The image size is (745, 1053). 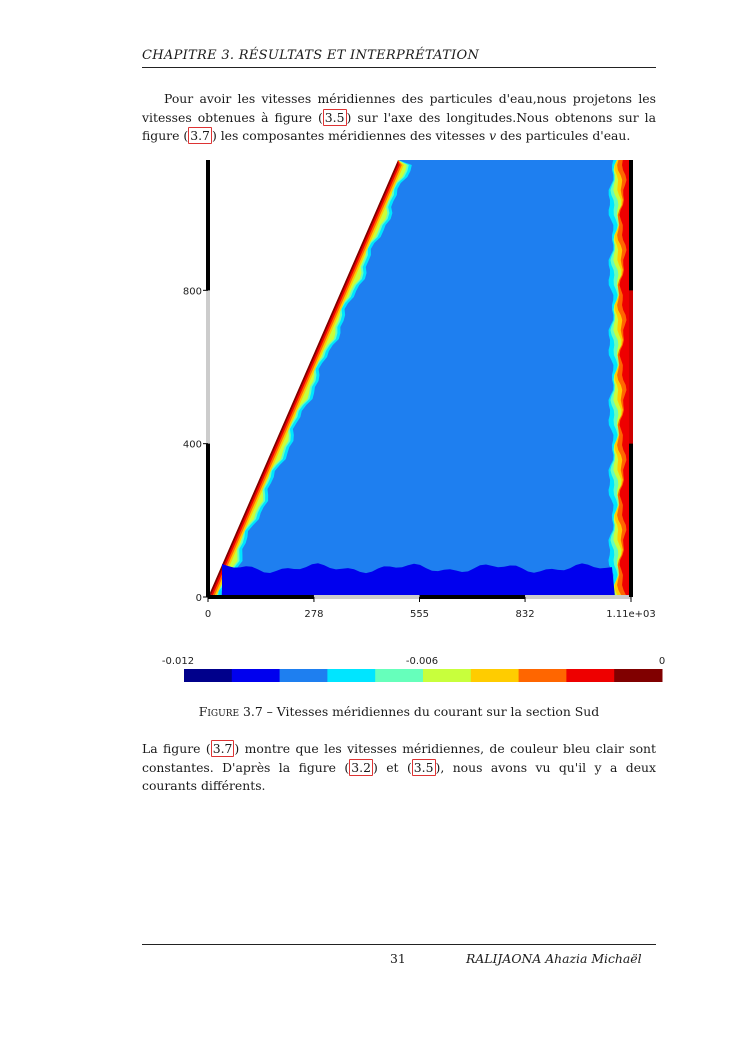 I want to click on caption-sep: –, so click(x=269, y=711).